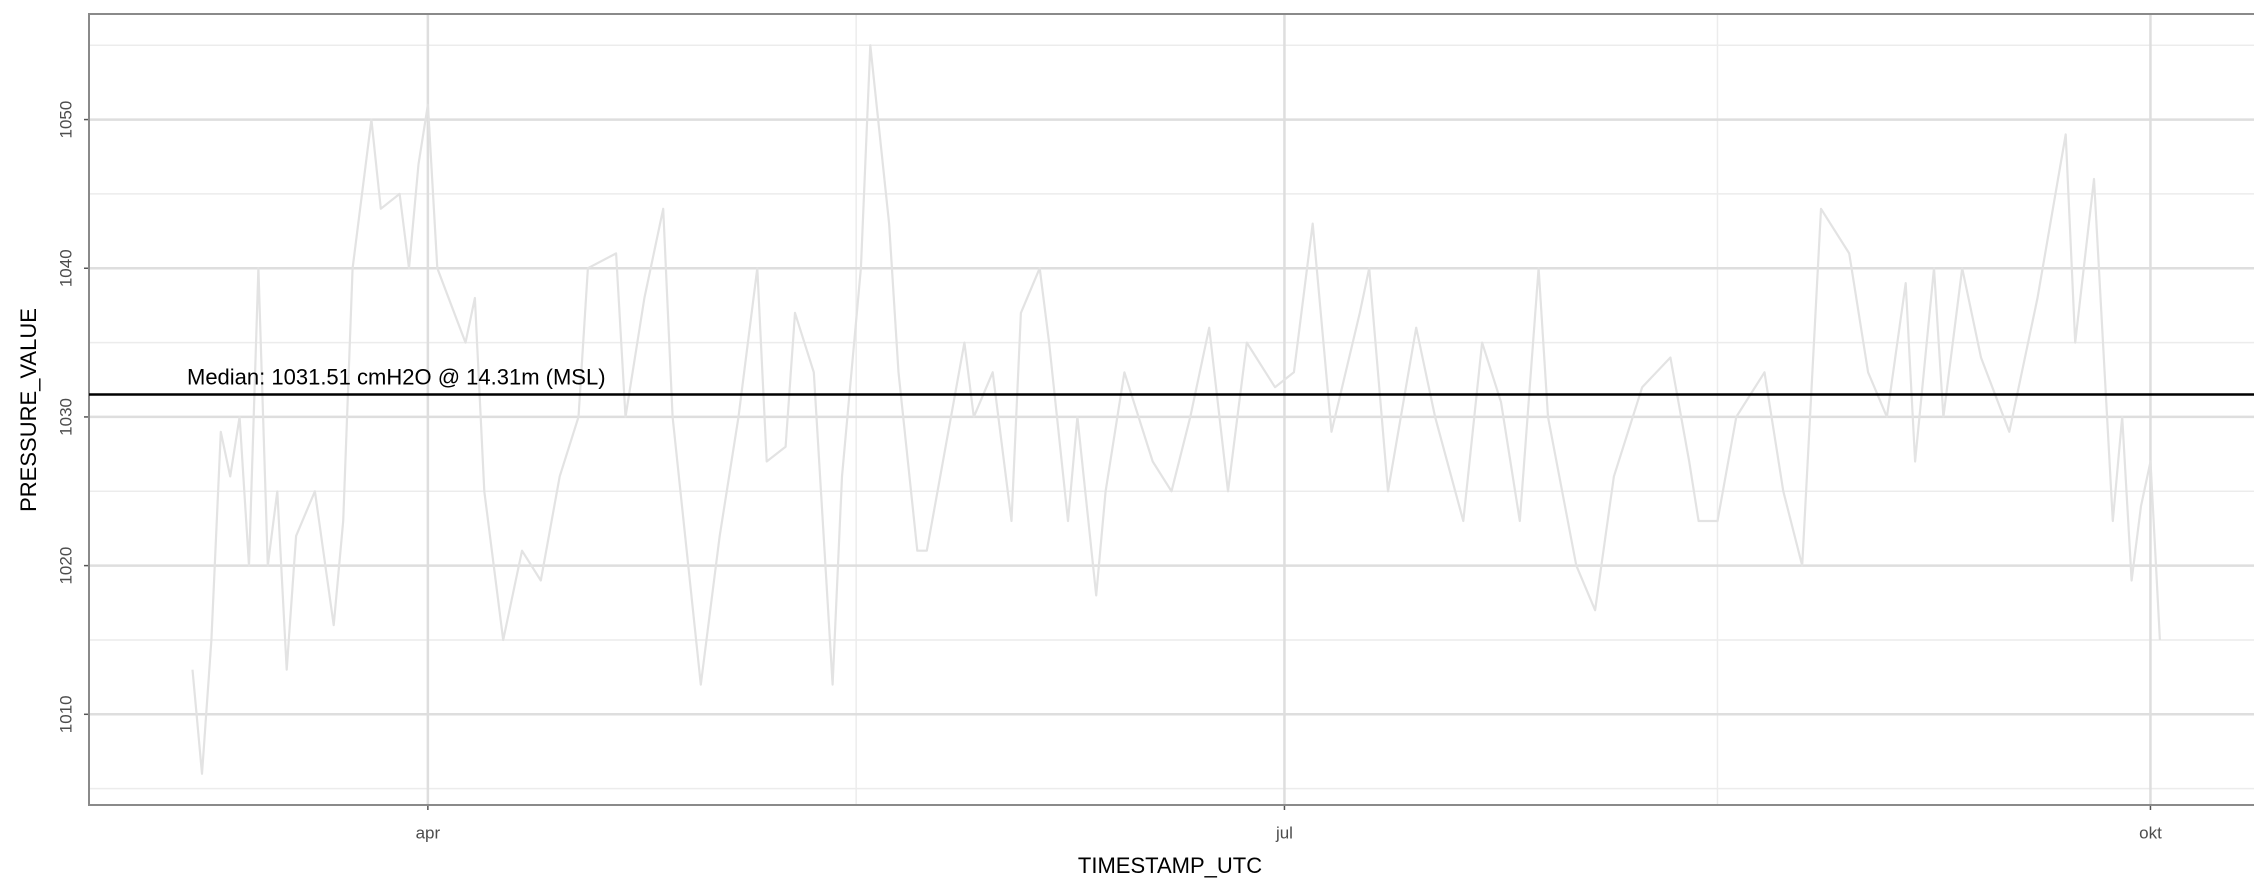 This screenshot has width=2254, height=882. What do you see at coordinates (396, 376) in the screenshot?
I see `median-annotation: Median: 1031.51 cmH2O @ 14.31m (MSL)` at bounding box center [396, 376].